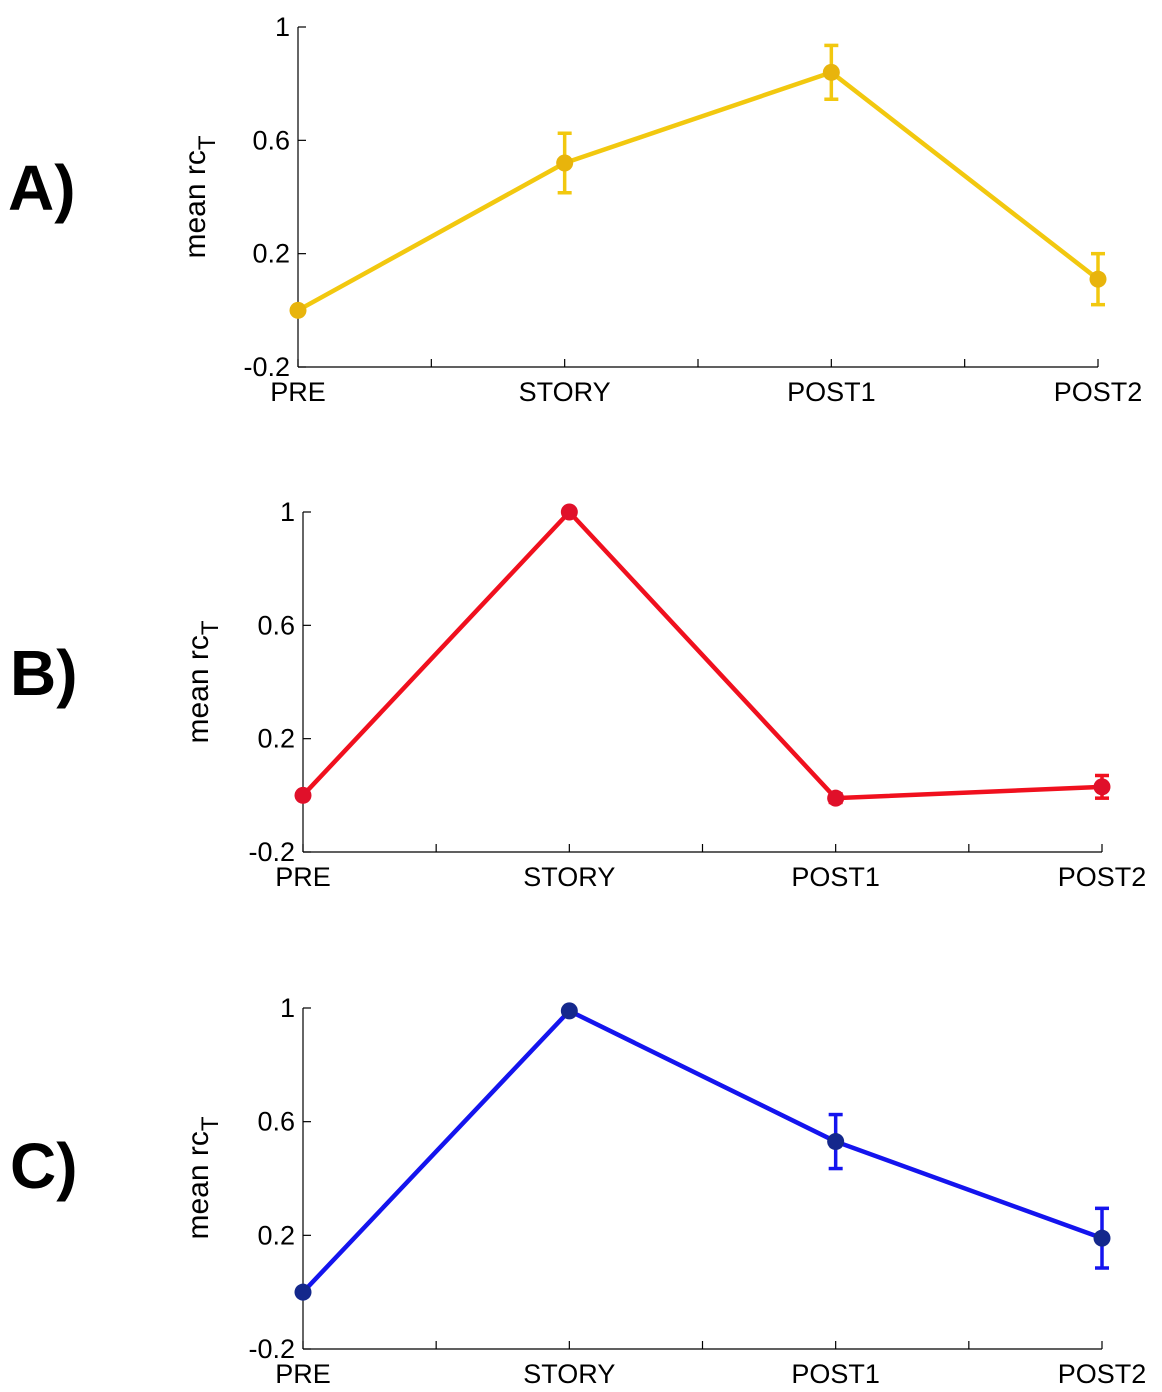 This screenshot has width=1162, height=1392. Describe the element at coordinates (44, 1166) in the screenshot. I see `panel-label: C)` at that location.